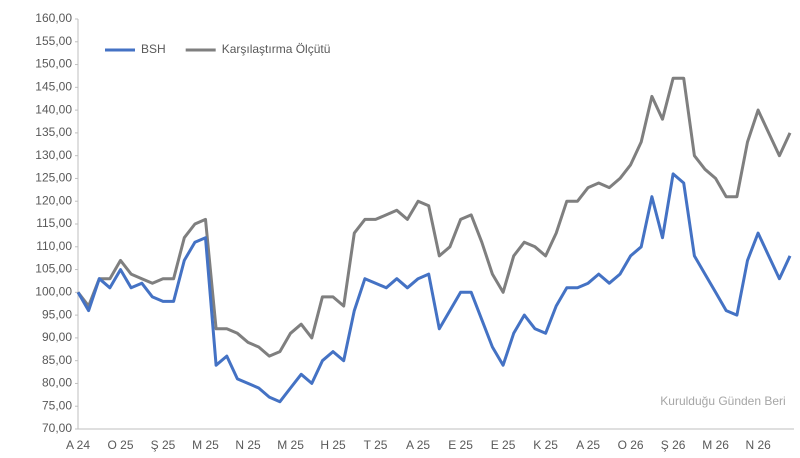 The height and width of the screenshot is (458, 800). Describe the element at coordinates (57, 337) in the screenshot. I see `y-tick-label: 90,00` at that location.